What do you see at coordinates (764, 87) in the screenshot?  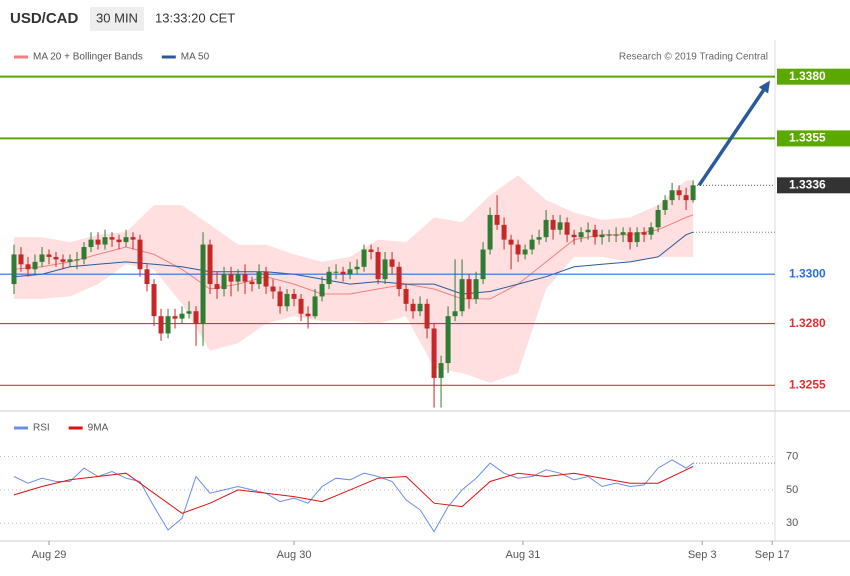 I see `projection-arrowhead` at bounding box center [764, 87].